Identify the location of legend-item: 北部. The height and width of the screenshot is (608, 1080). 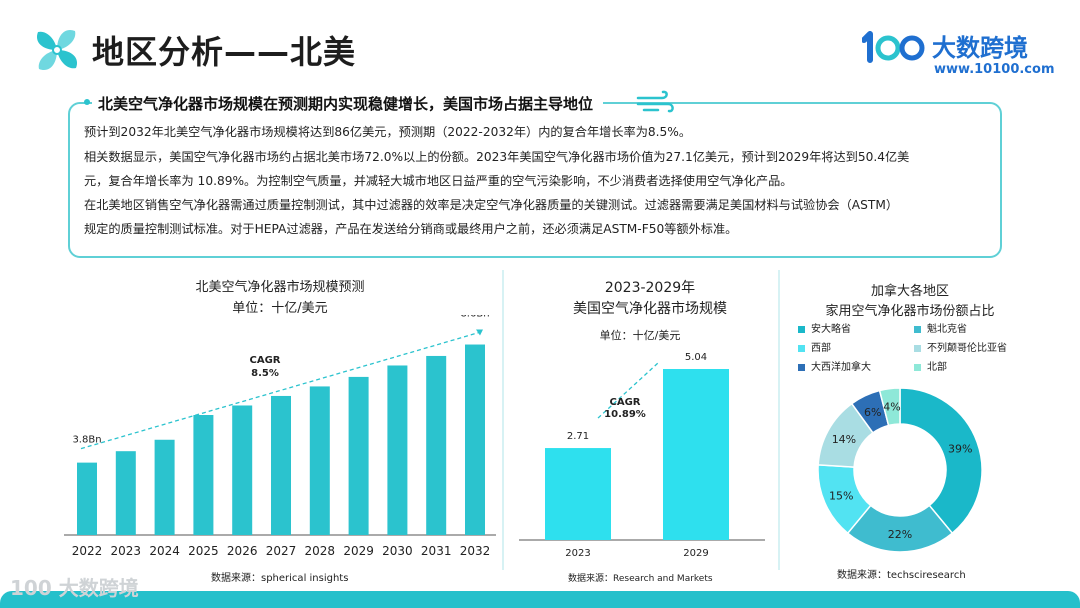
(930, 365).